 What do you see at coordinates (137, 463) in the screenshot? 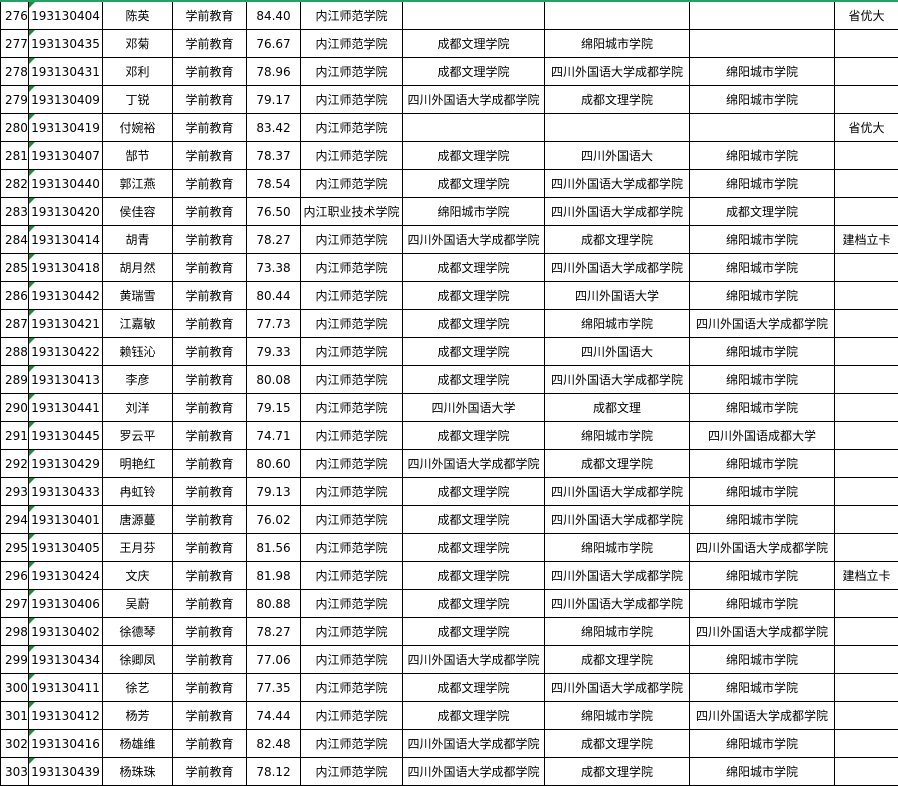
I see `student-name: 明艳红` at bounding box center [137, 463].